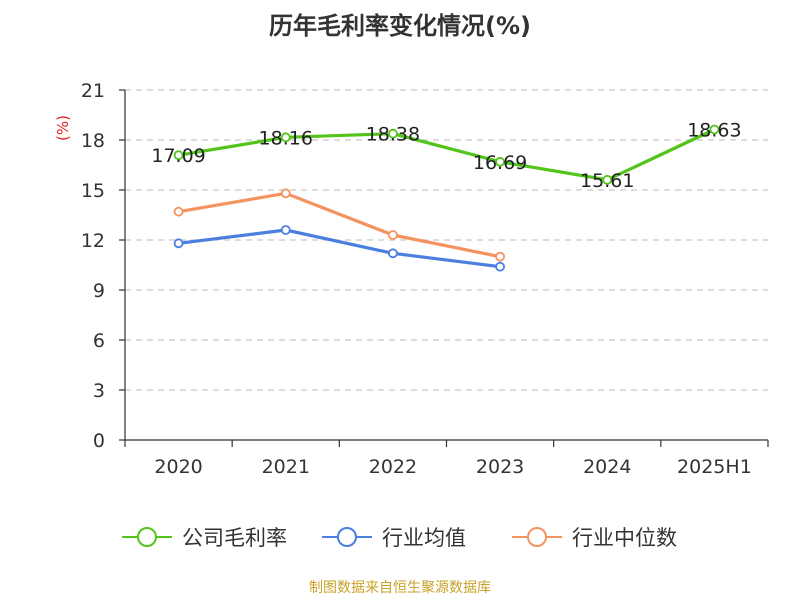 The image size is (800, 600). I want to click on legend-label: 公司毛利率, so click(234, 538).